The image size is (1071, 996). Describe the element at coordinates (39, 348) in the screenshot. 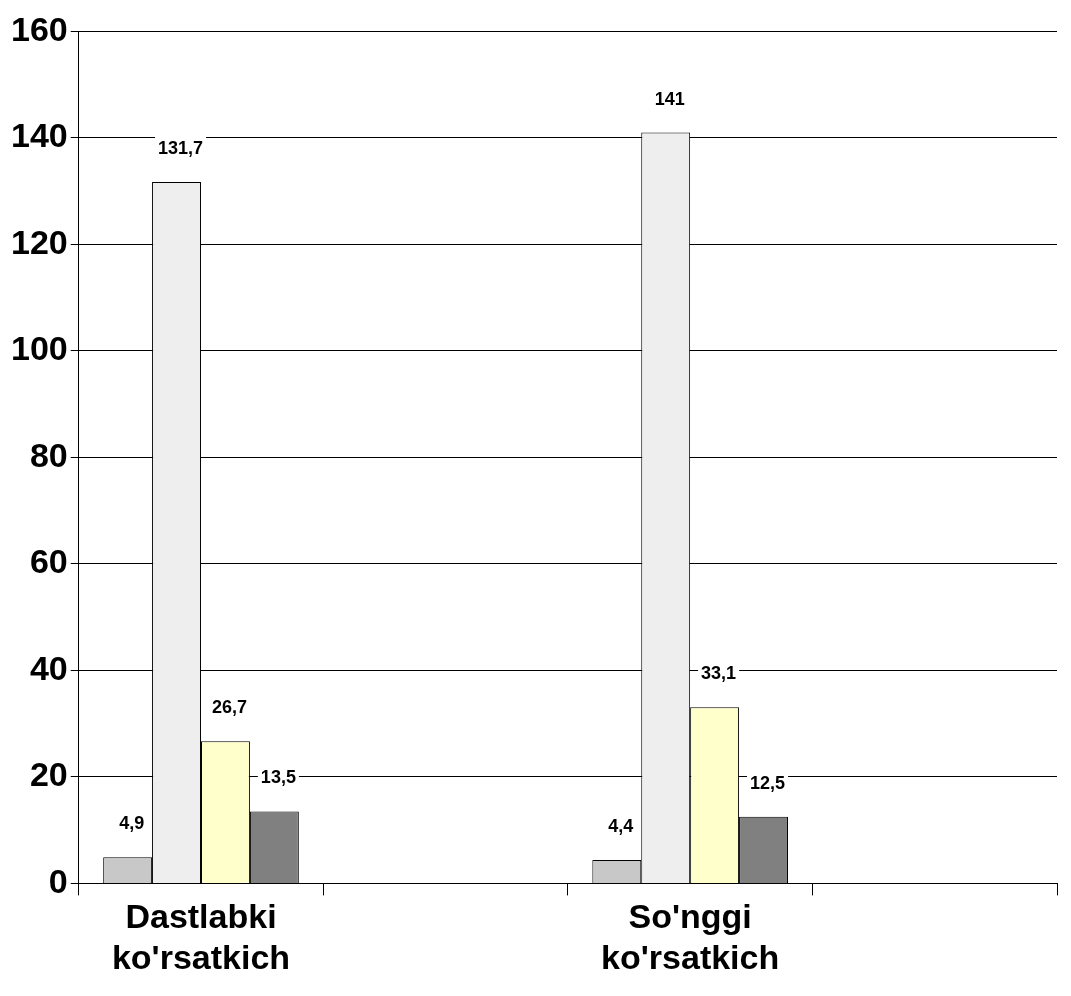

I see `y-tick-label: 100` at that location.